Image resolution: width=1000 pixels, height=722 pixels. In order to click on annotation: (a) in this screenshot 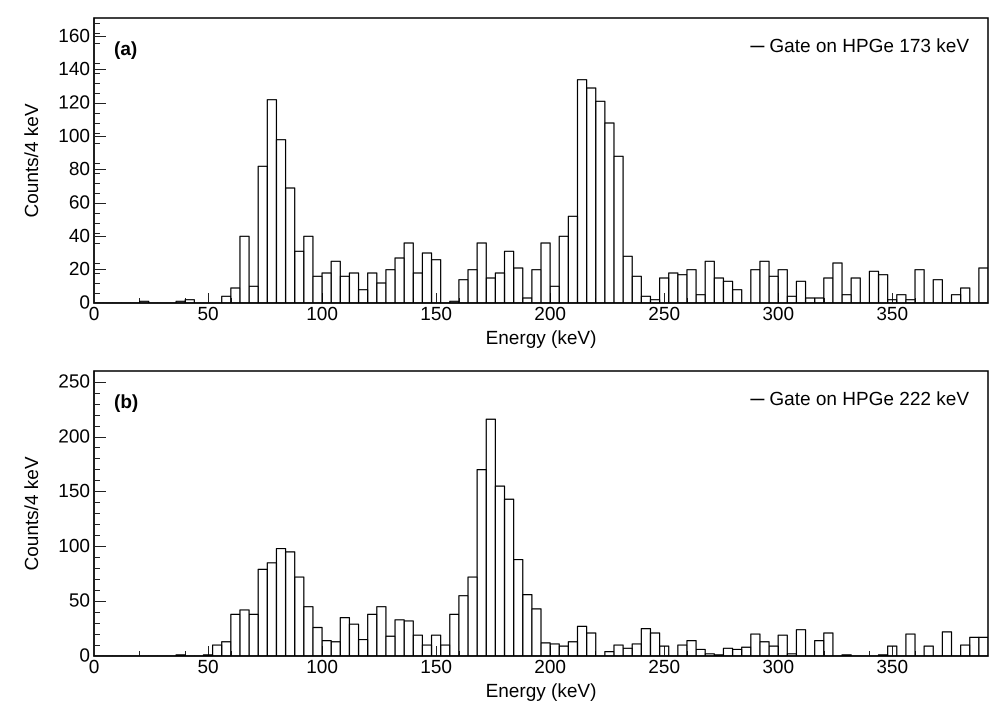, I will do `click(126, 49)`.